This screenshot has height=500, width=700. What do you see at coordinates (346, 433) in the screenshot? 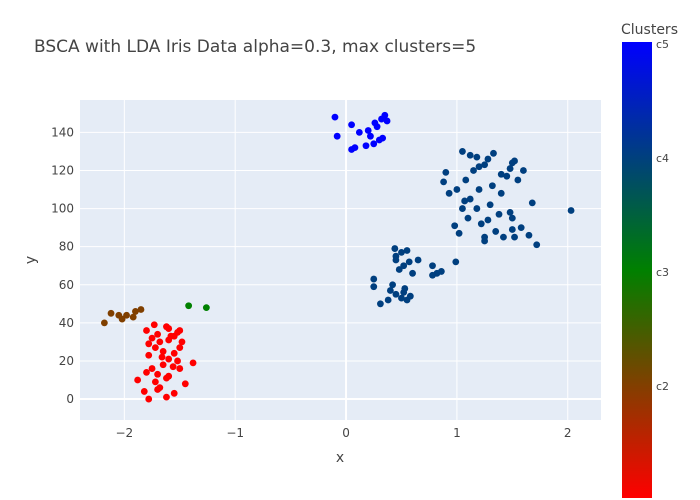
I see `x-tick-label: 0` at bounding box center [346, 433].